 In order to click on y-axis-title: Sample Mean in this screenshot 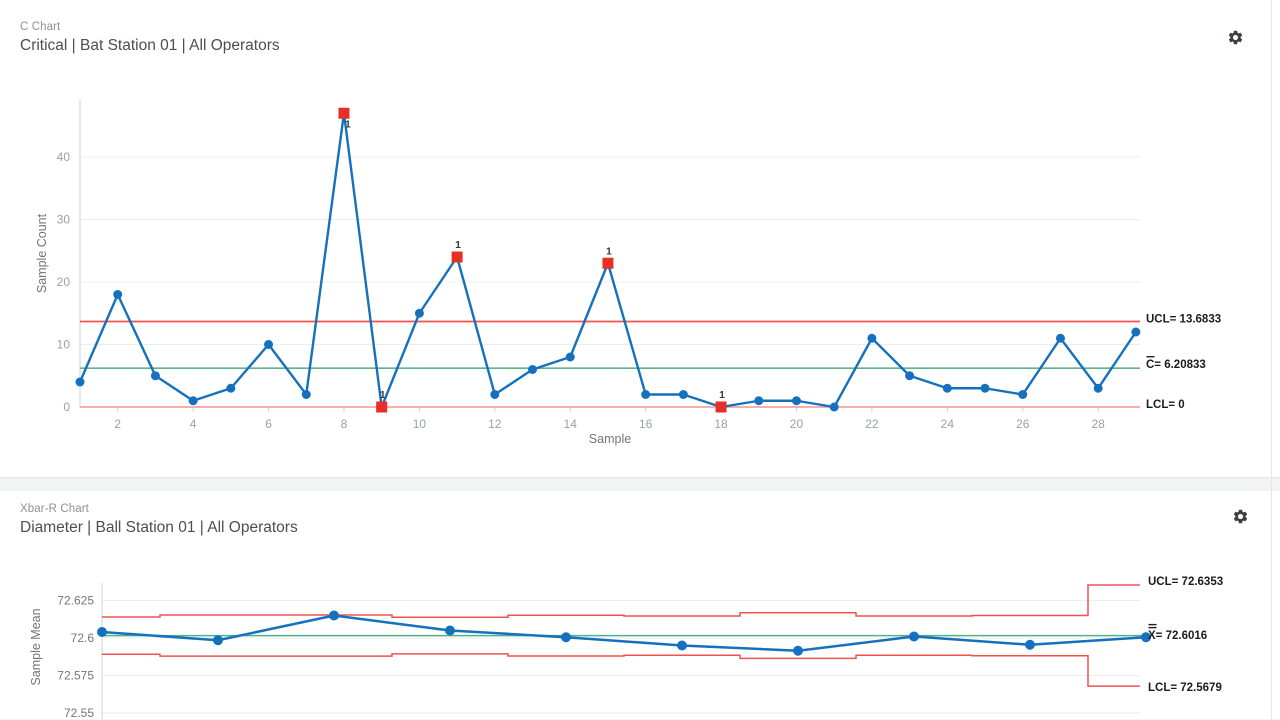, I will do `click(36, 646)`.